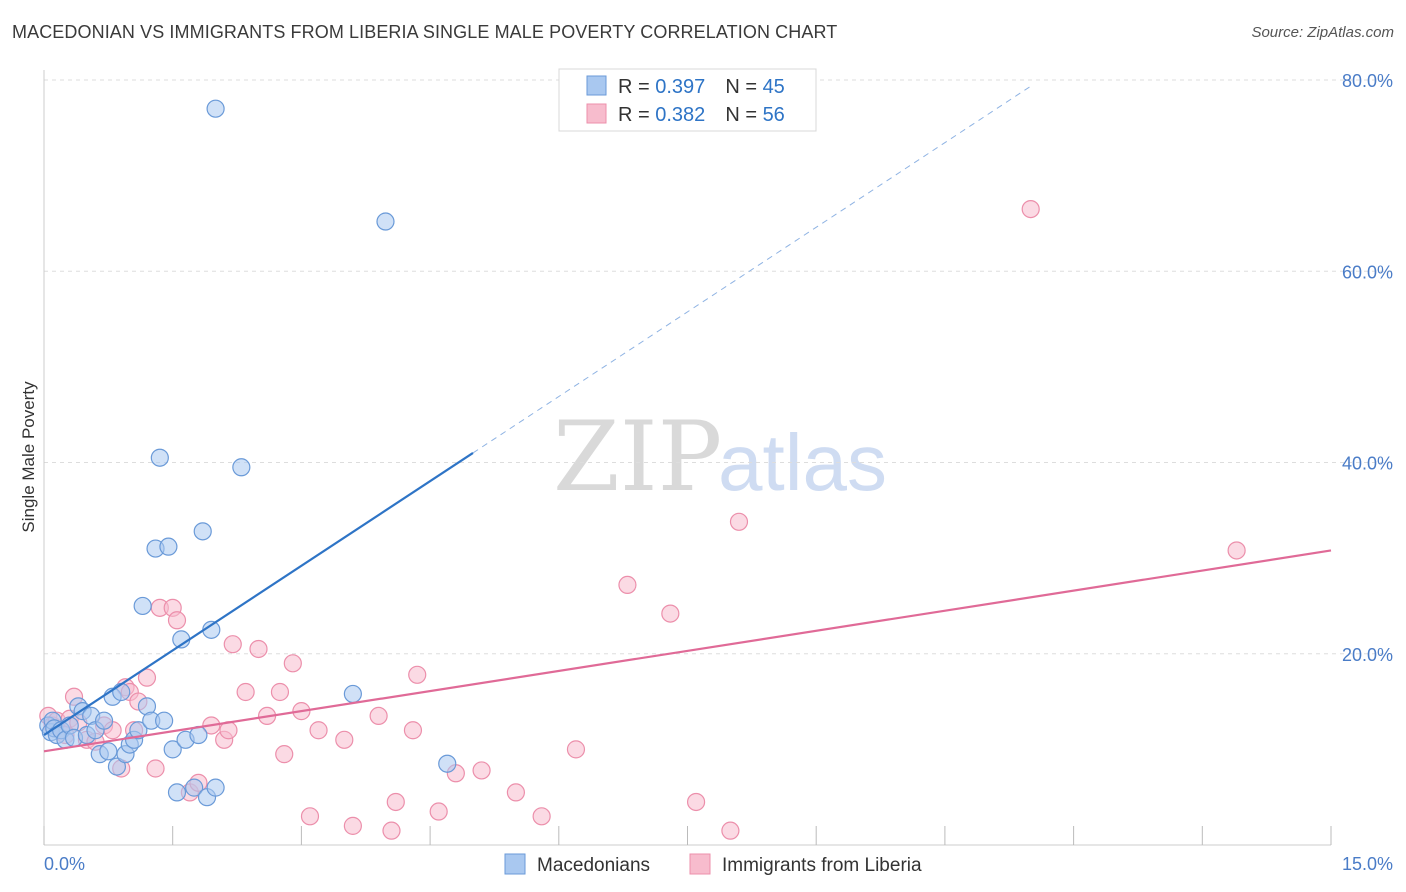 The image size is (1406, 892). What do you see at coordinates (636, 87) in the screenshot?
I see `legend-r-label-1: R =` at bounding box center [636, 87].